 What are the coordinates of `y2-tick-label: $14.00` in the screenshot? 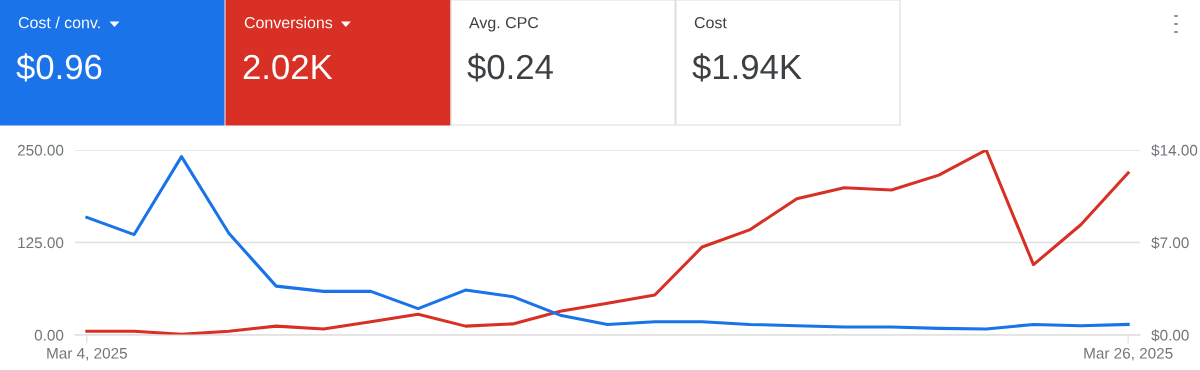 It's located at (1174, 150).